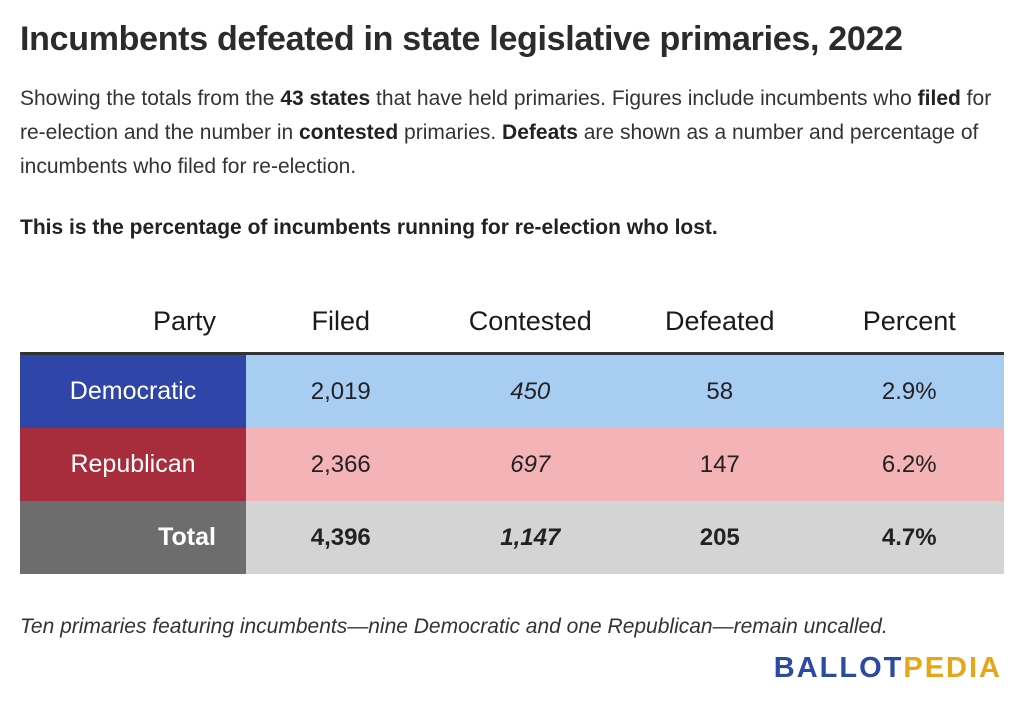  Describe the element at coordinates (133, 537) in the screenshot. I see `party-label-total: Total` at that location.